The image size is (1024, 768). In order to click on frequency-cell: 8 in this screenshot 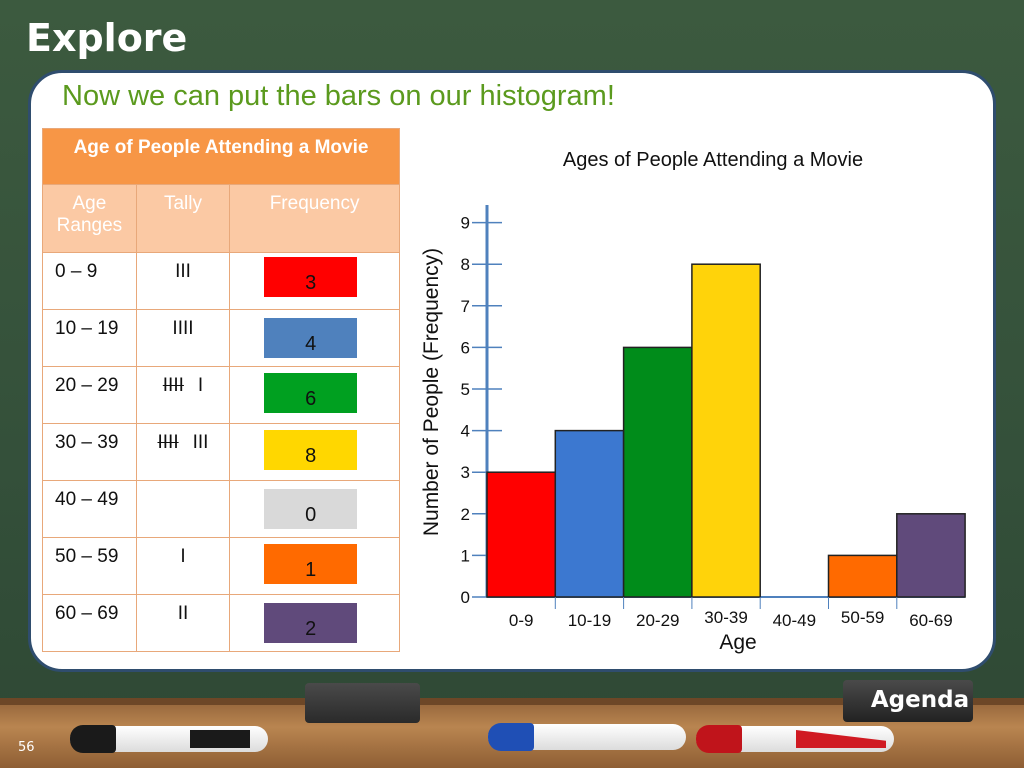, I will do `click(314, 452)`.